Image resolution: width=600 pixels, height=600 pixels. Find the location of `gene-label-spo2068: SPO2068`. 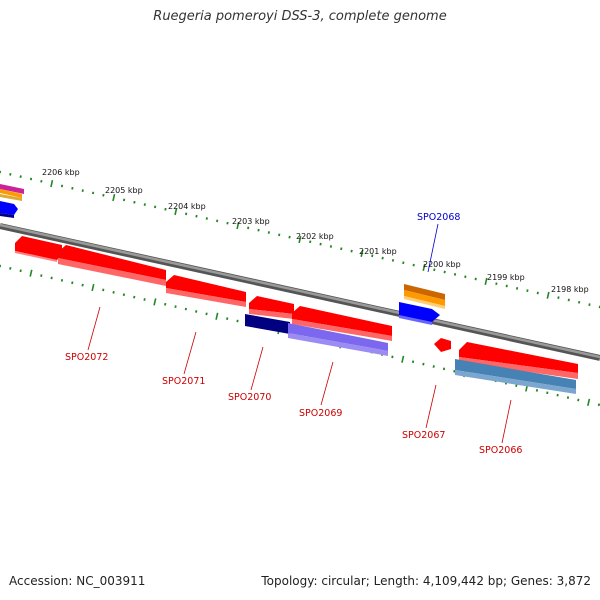

gene-label-spo2068: SPO2068 is located at coordinates (438, 217).